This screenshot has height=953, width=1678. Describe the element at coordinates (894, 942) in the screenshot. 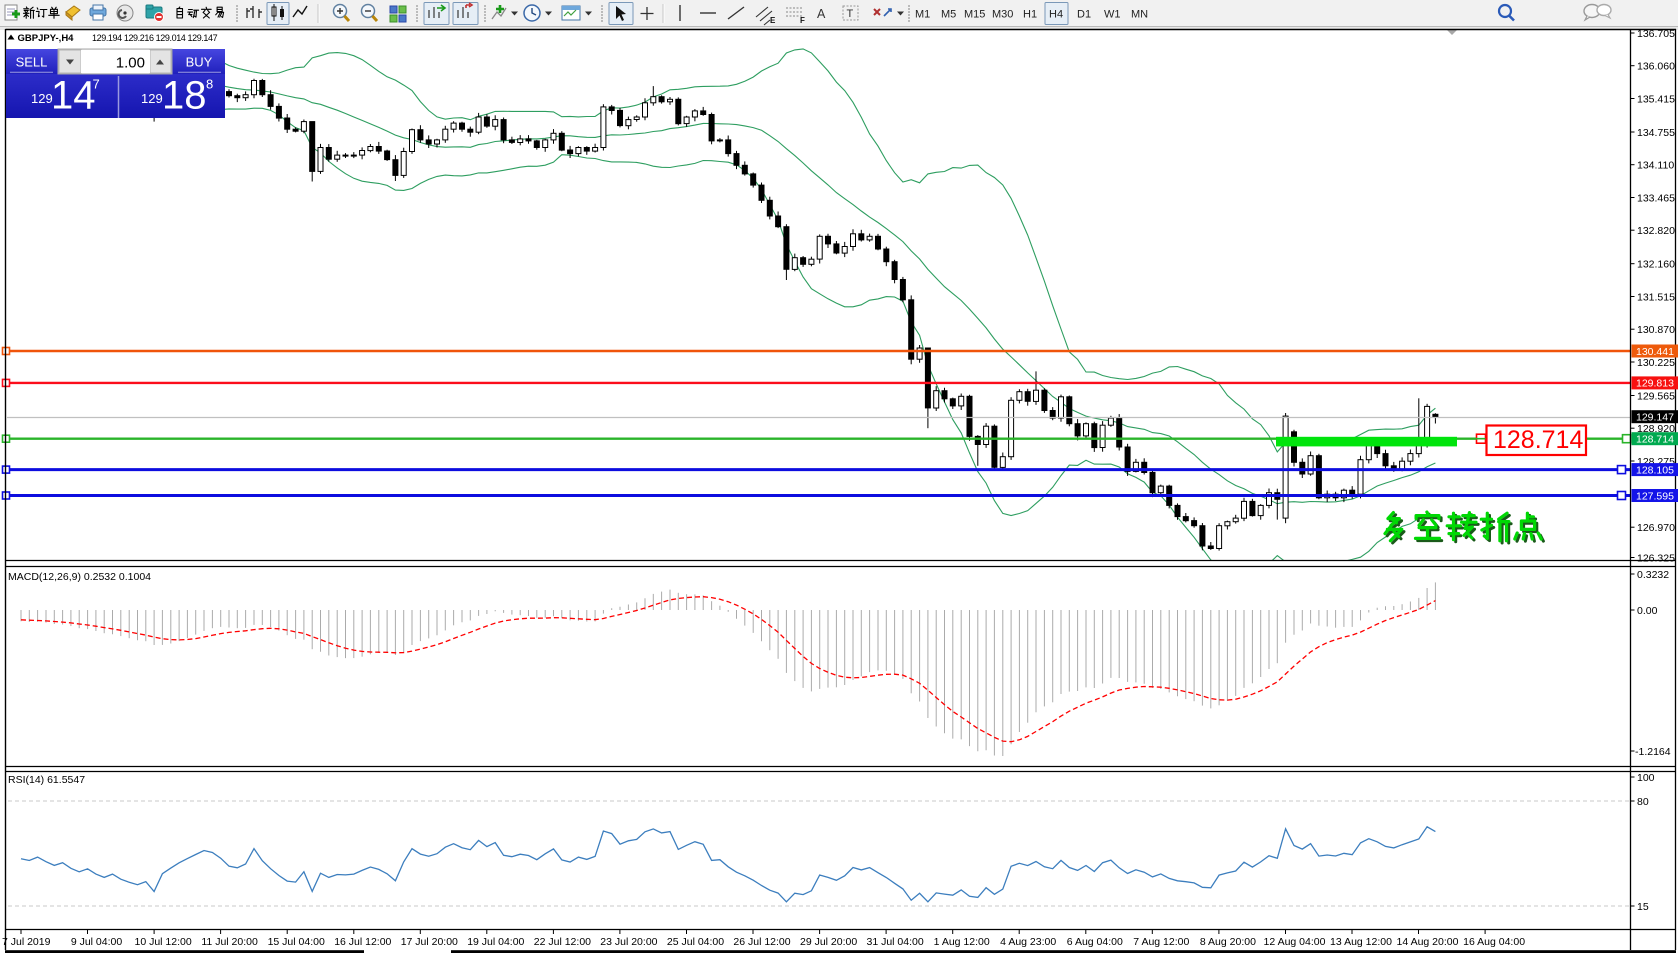

I see `svg-text: 31 Jul 04:00` at that location.